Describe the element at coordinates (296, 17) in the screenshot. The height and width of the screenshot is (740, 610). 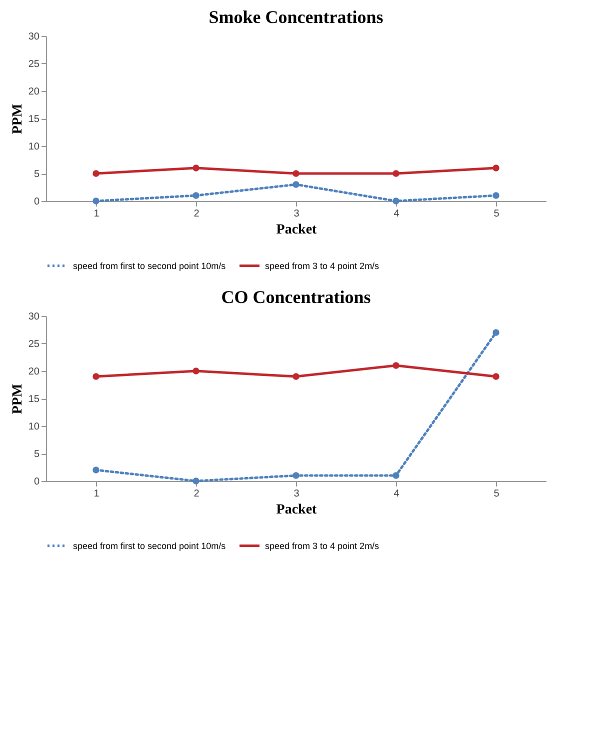
I see `chart-title: Smoke Concentrations` at that location.